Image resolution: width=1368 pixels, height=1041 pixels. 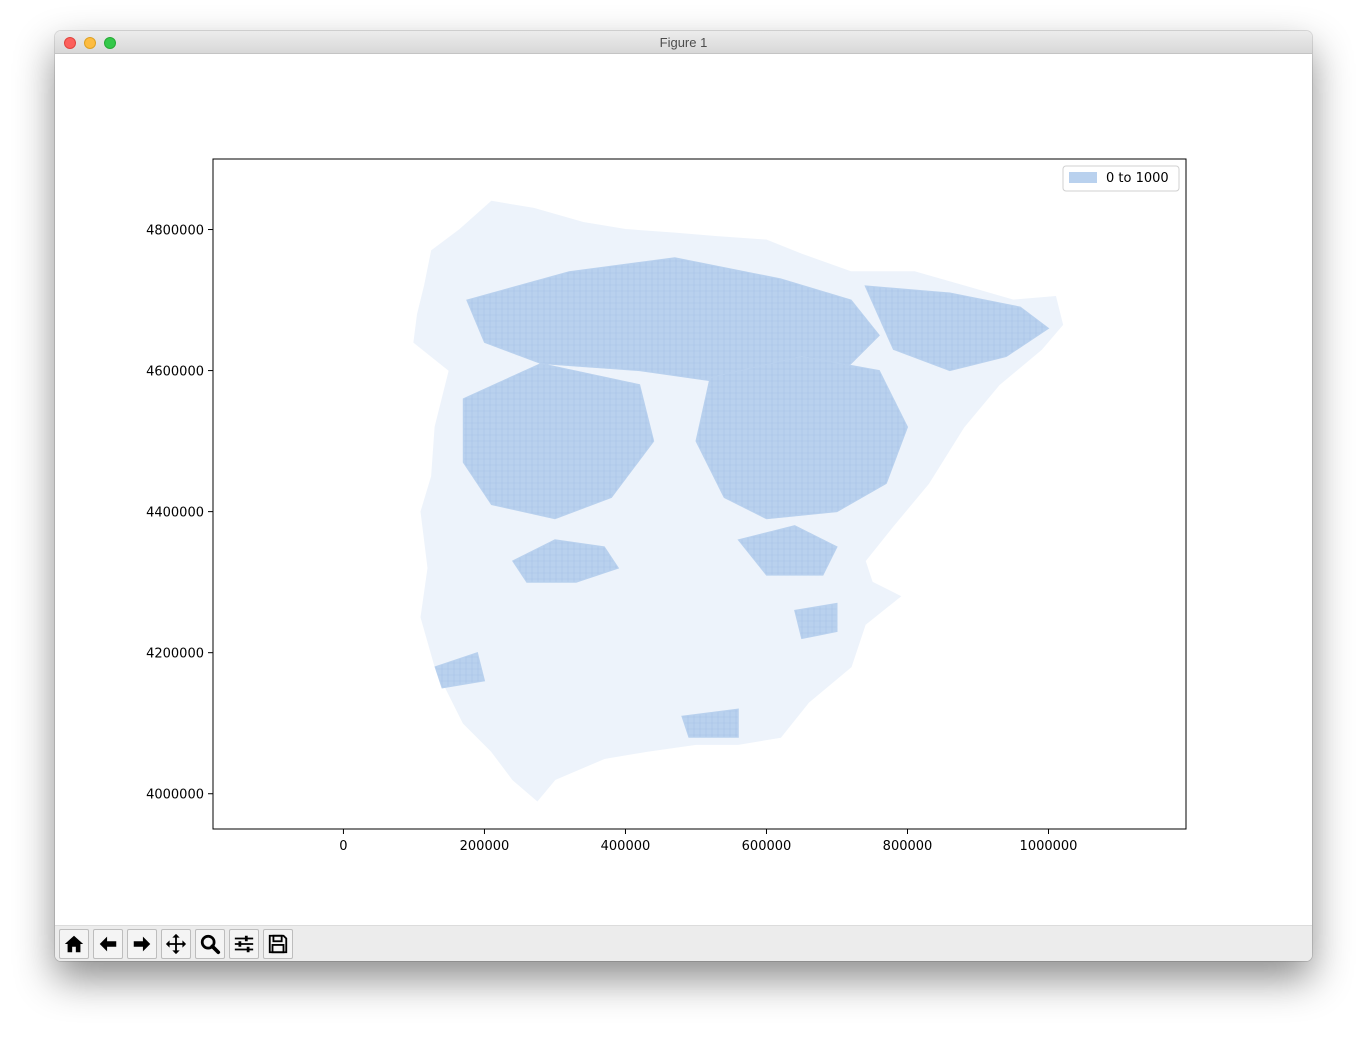 I want to click on window-title: Figure 1, so click(x=683, y=42).